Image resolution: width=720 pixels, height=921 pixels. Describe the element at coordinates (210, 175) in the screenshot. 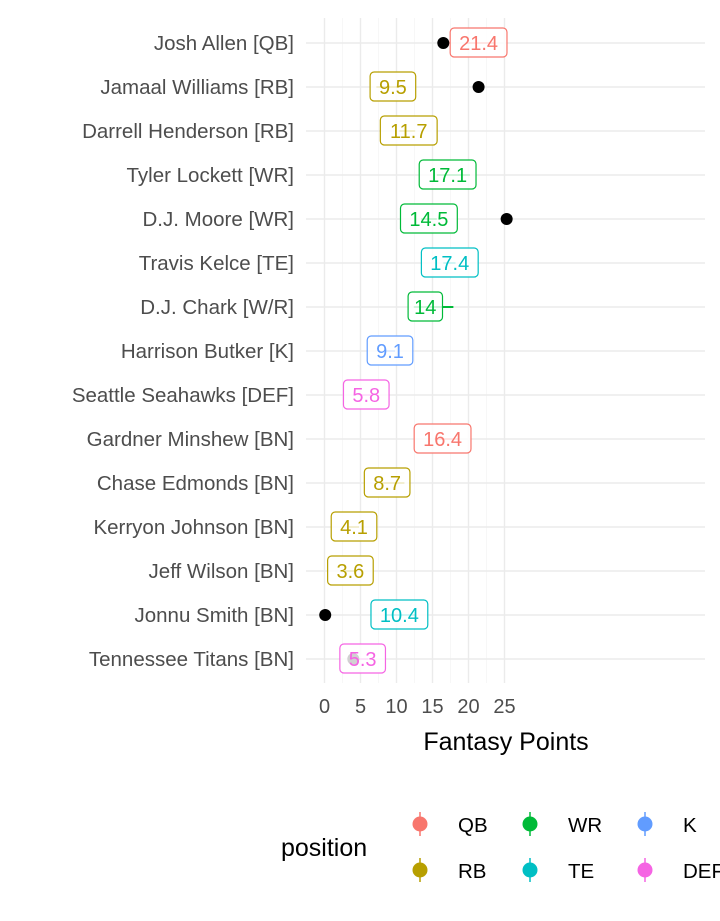

I see `player-name-label: Tyler Lockett [WR]` at that location.